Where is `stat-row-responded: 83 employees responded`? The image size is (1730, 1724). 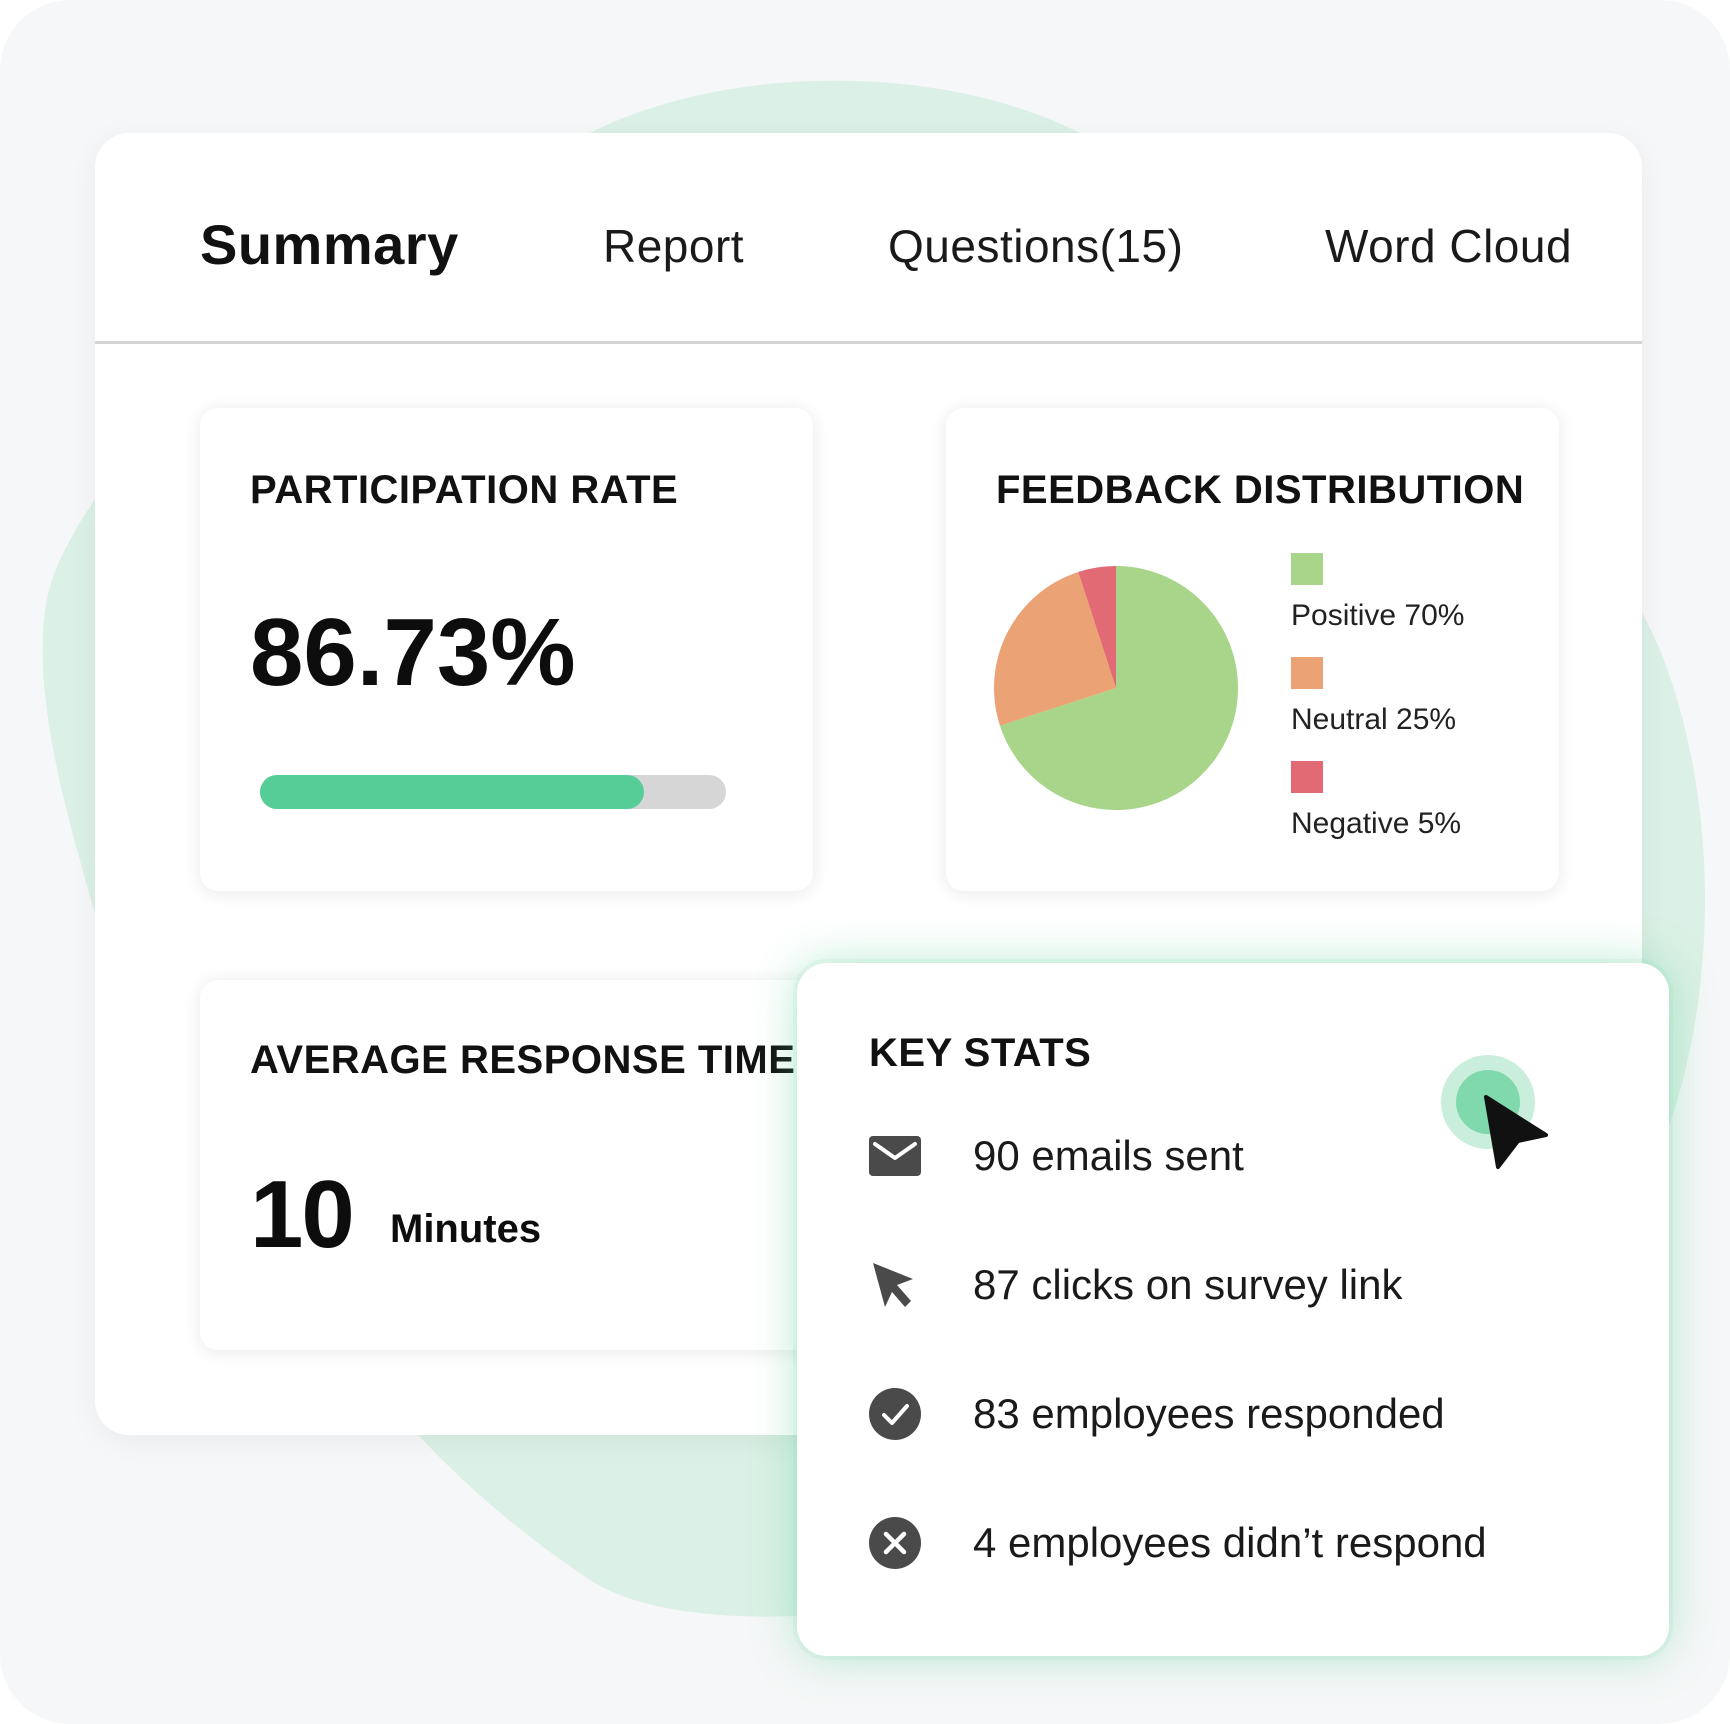 stat-row-responded: 83 employees responded is located at coordinates (1233, 1414).